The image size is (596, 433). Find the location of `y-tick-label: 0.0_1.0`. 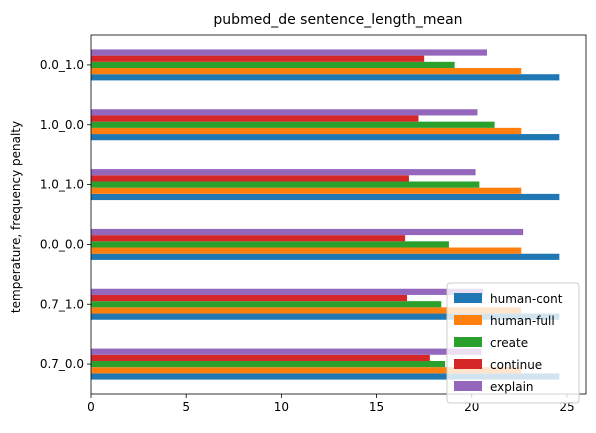

y-tick-label: 0.0_1.0 is located at coordinates (62, 65).